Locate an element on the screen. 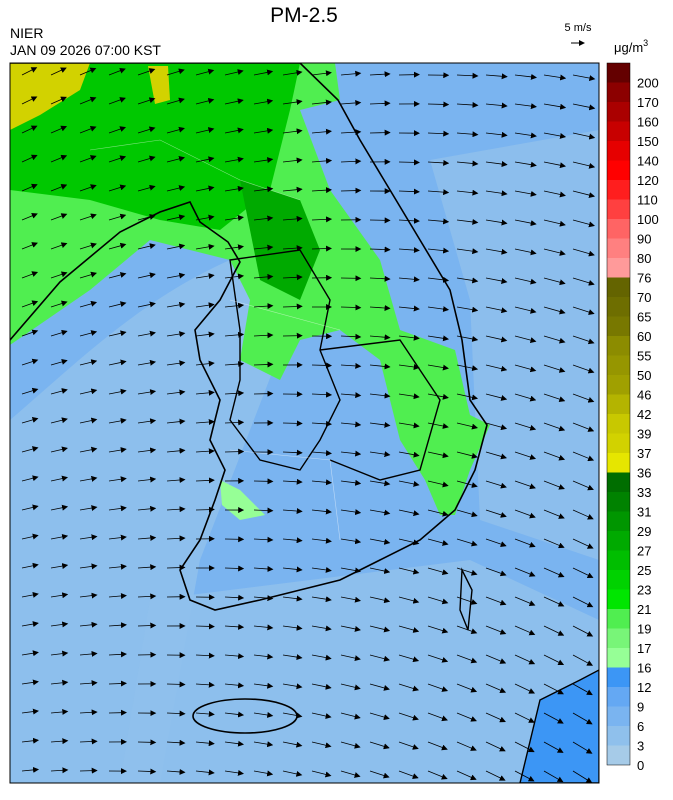  unit: μg/m3 is located at coordinates (631, 46).